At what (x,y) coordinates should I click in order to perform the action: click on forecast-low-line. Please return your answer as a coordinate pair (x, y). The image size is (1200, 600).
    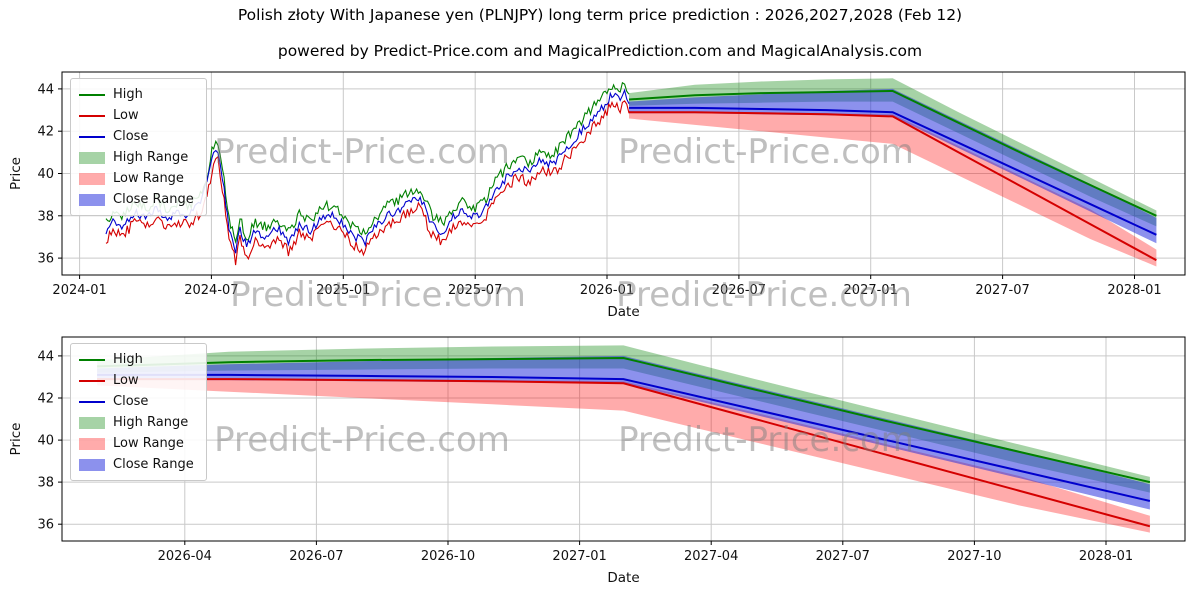
    Looking at the image, I should click on (893, 186).